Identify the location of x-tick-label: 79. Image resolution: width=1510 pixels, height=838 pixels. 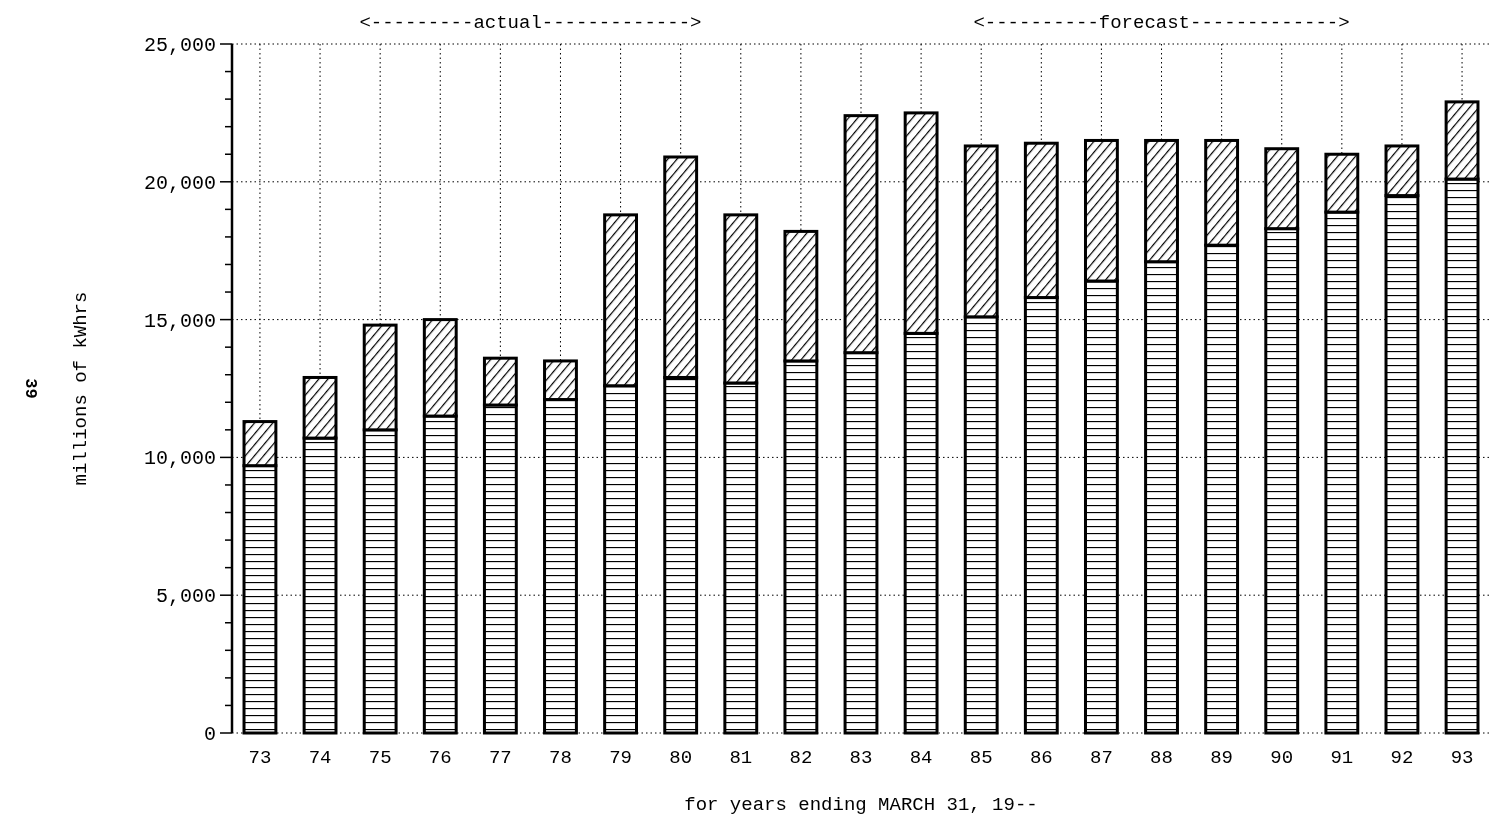
(620, 758).